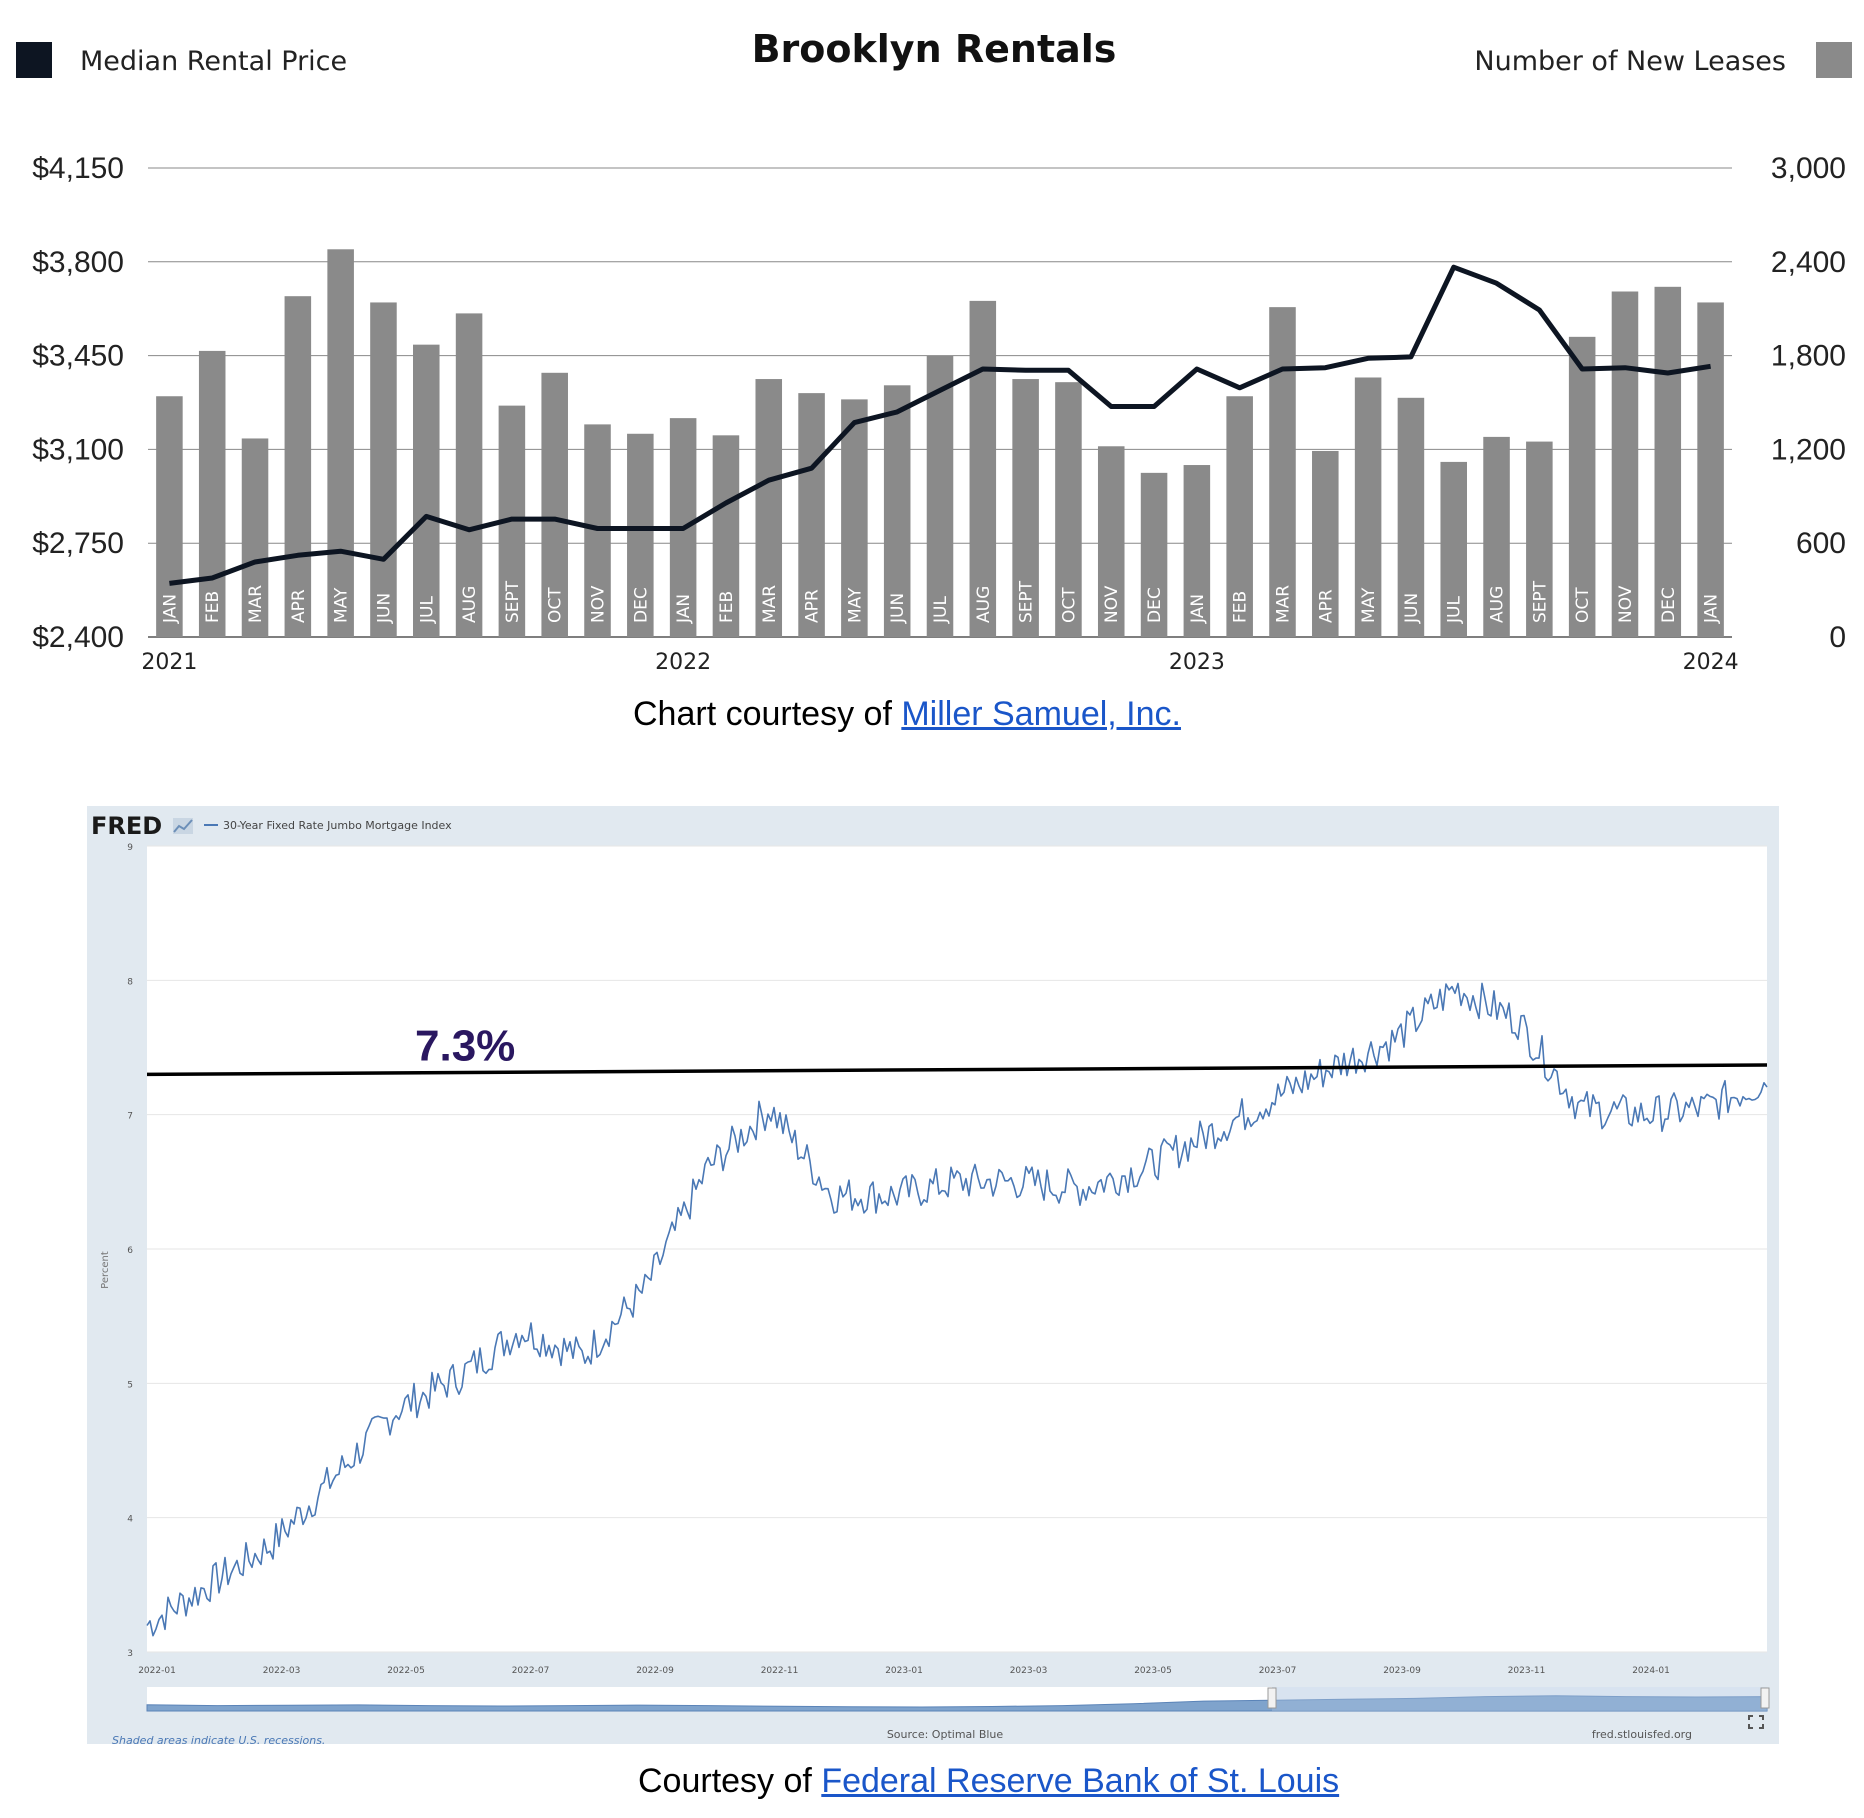 Image resolution: width=1864 pixels, height=1818 pixels. I want to click on y-right-tick-label: 1,800, so click(1808, 356).